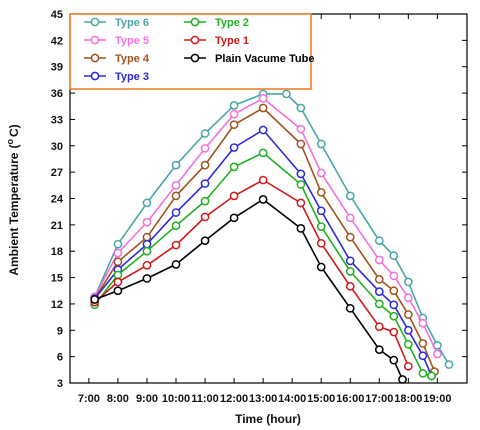 The height and width of the screenshot is (430, 480). What do you see at coordinates (437, 399) in the screenshot?
I see `x-tick-label: 19:00` at bounding box center [437, 399].